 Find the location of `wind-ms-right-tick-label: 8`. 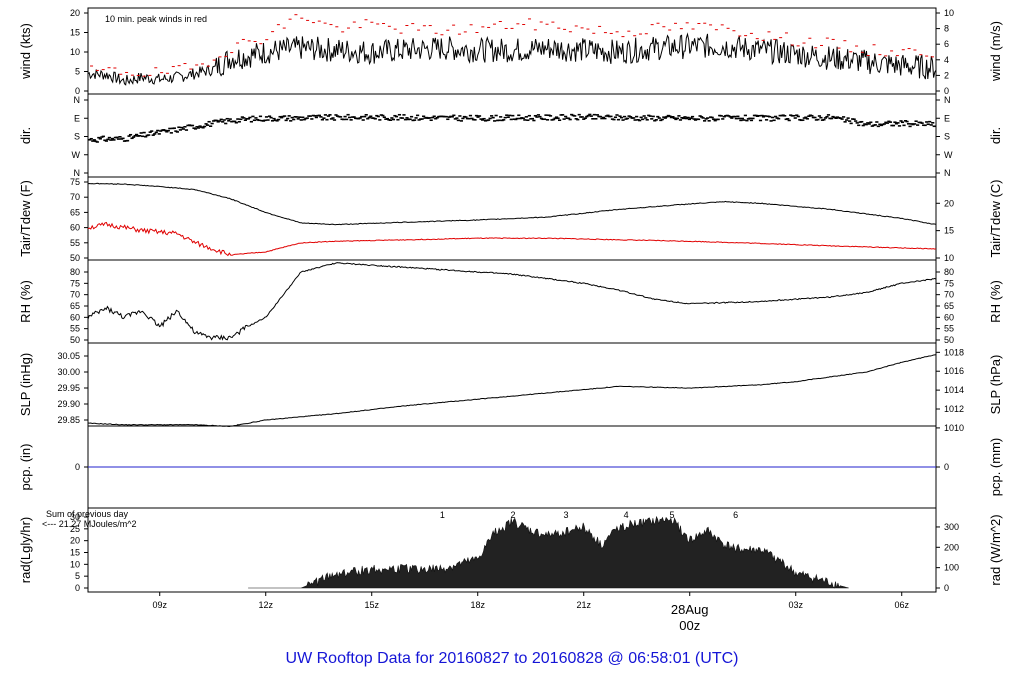

wind-ms-right-tick-label: 8 is located at coordinates (946, 29).